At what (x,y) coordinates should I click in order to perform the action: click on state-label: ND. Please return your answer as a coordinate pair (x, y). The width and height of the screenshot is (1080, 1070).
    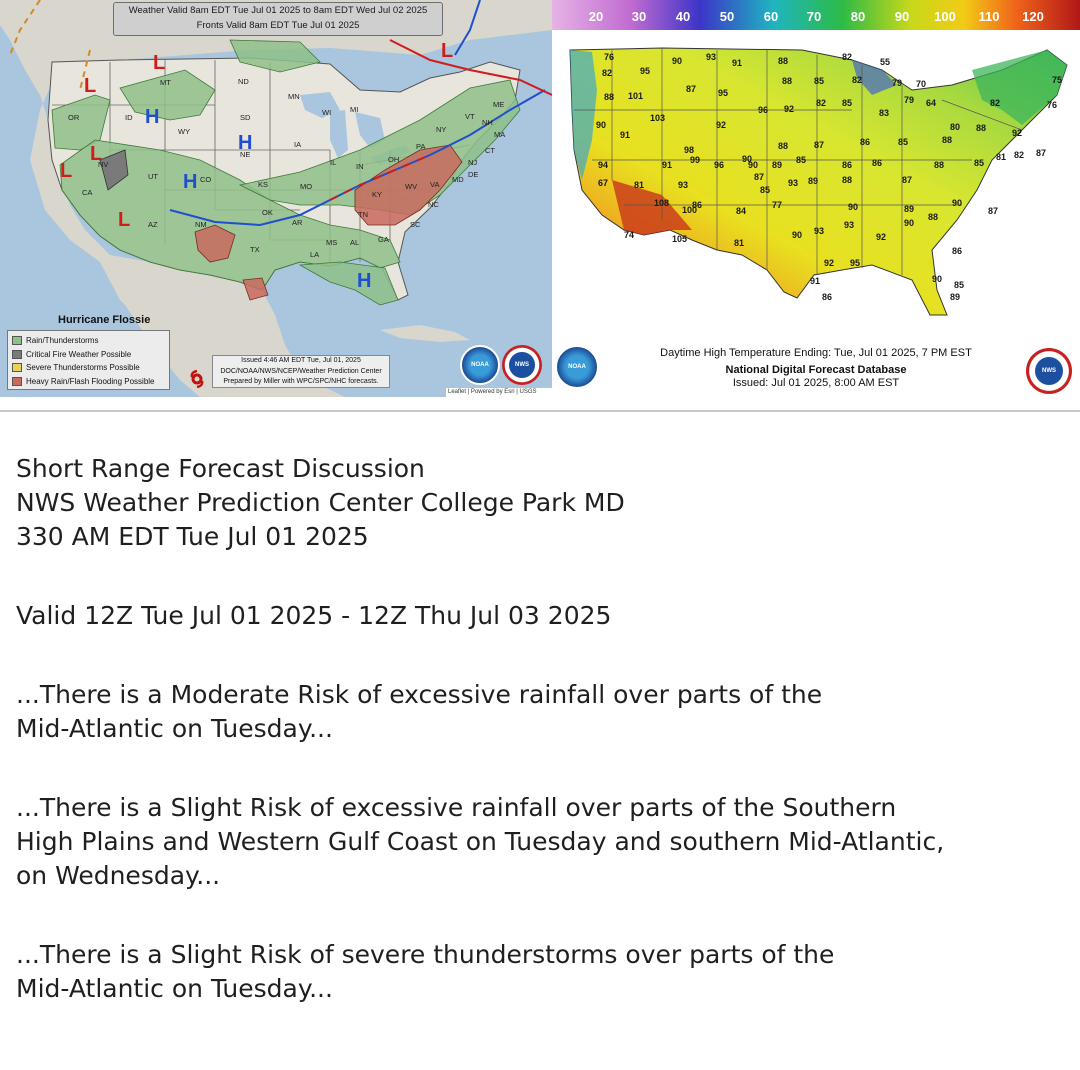
    Looking at the image, I should click on (243, 81).